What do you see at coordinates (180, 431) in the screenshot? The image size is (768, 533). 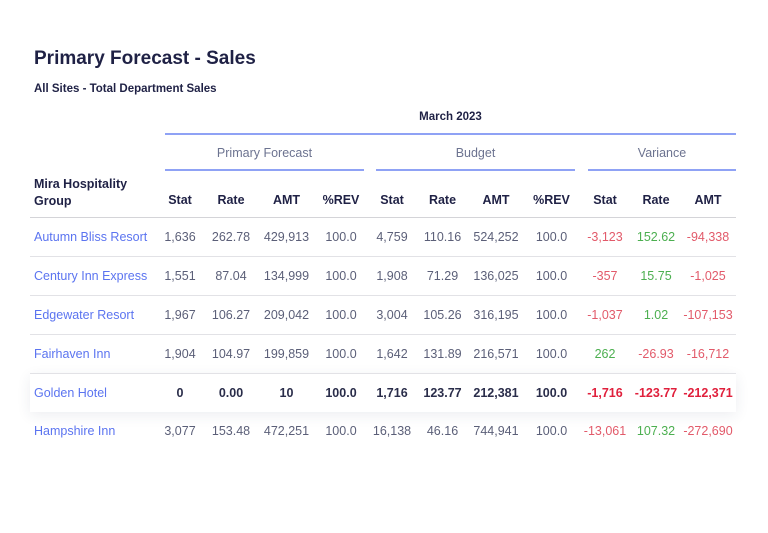 I see `value-cell: 3,077` at bounding box center [180, 431].